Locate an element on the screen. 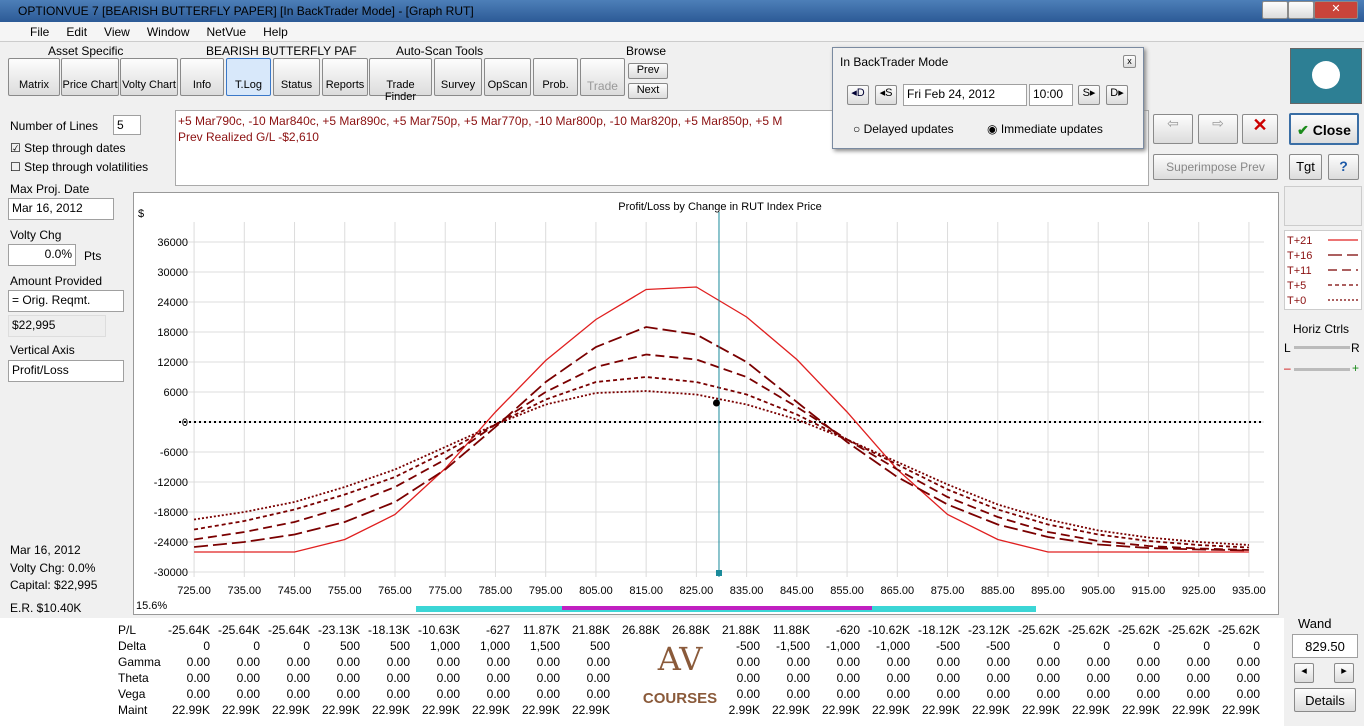 The width and height of the screenshot is (1364, 726). wand-left: ◂ is located at coordinates (1304, 673).